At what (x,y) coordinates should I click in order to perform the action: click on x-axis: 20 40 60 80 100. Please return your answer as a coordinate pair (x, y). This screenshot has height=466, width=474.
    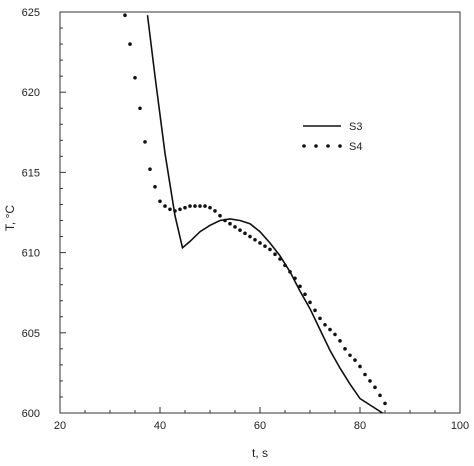
    Looking at the image, I should click on (261, 419).